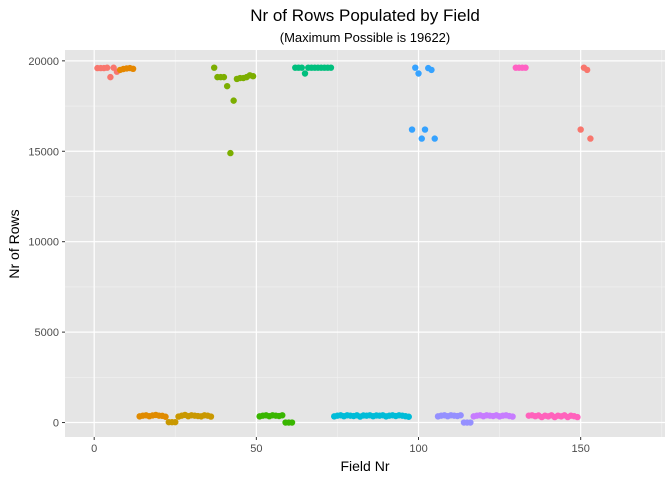  Describe the element at coordinates (365, 15) in the screenshot. I see `chart-title: Nr of Rows Populated by Field` at that location.